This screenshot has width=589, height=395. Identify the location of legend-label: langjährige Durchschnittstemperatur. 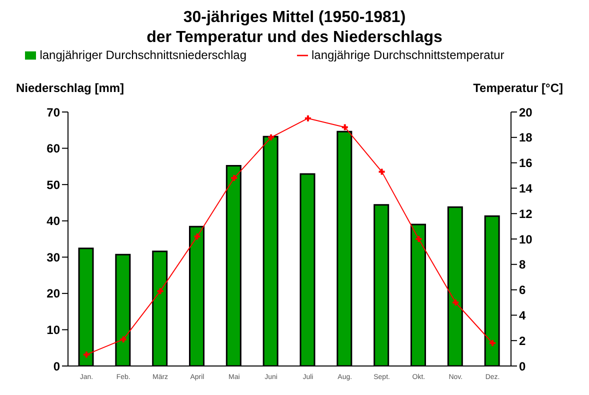
(408, 55).